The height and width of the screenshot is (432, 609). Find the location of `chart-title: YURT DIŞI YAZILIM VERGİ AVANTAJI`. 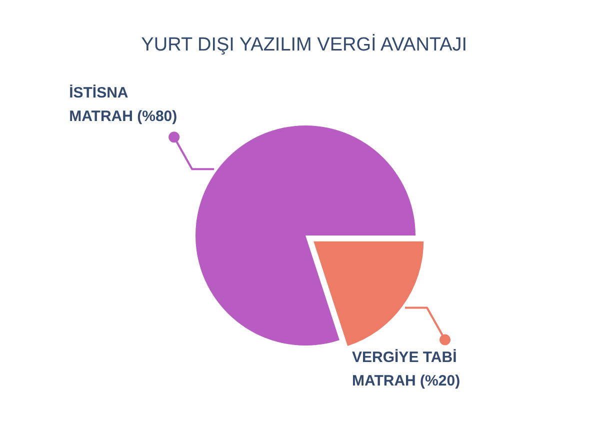

chart-title: YURT DIŞI YAZILIM VERGİ AVANTAJI is located at coordinates (304, 45).